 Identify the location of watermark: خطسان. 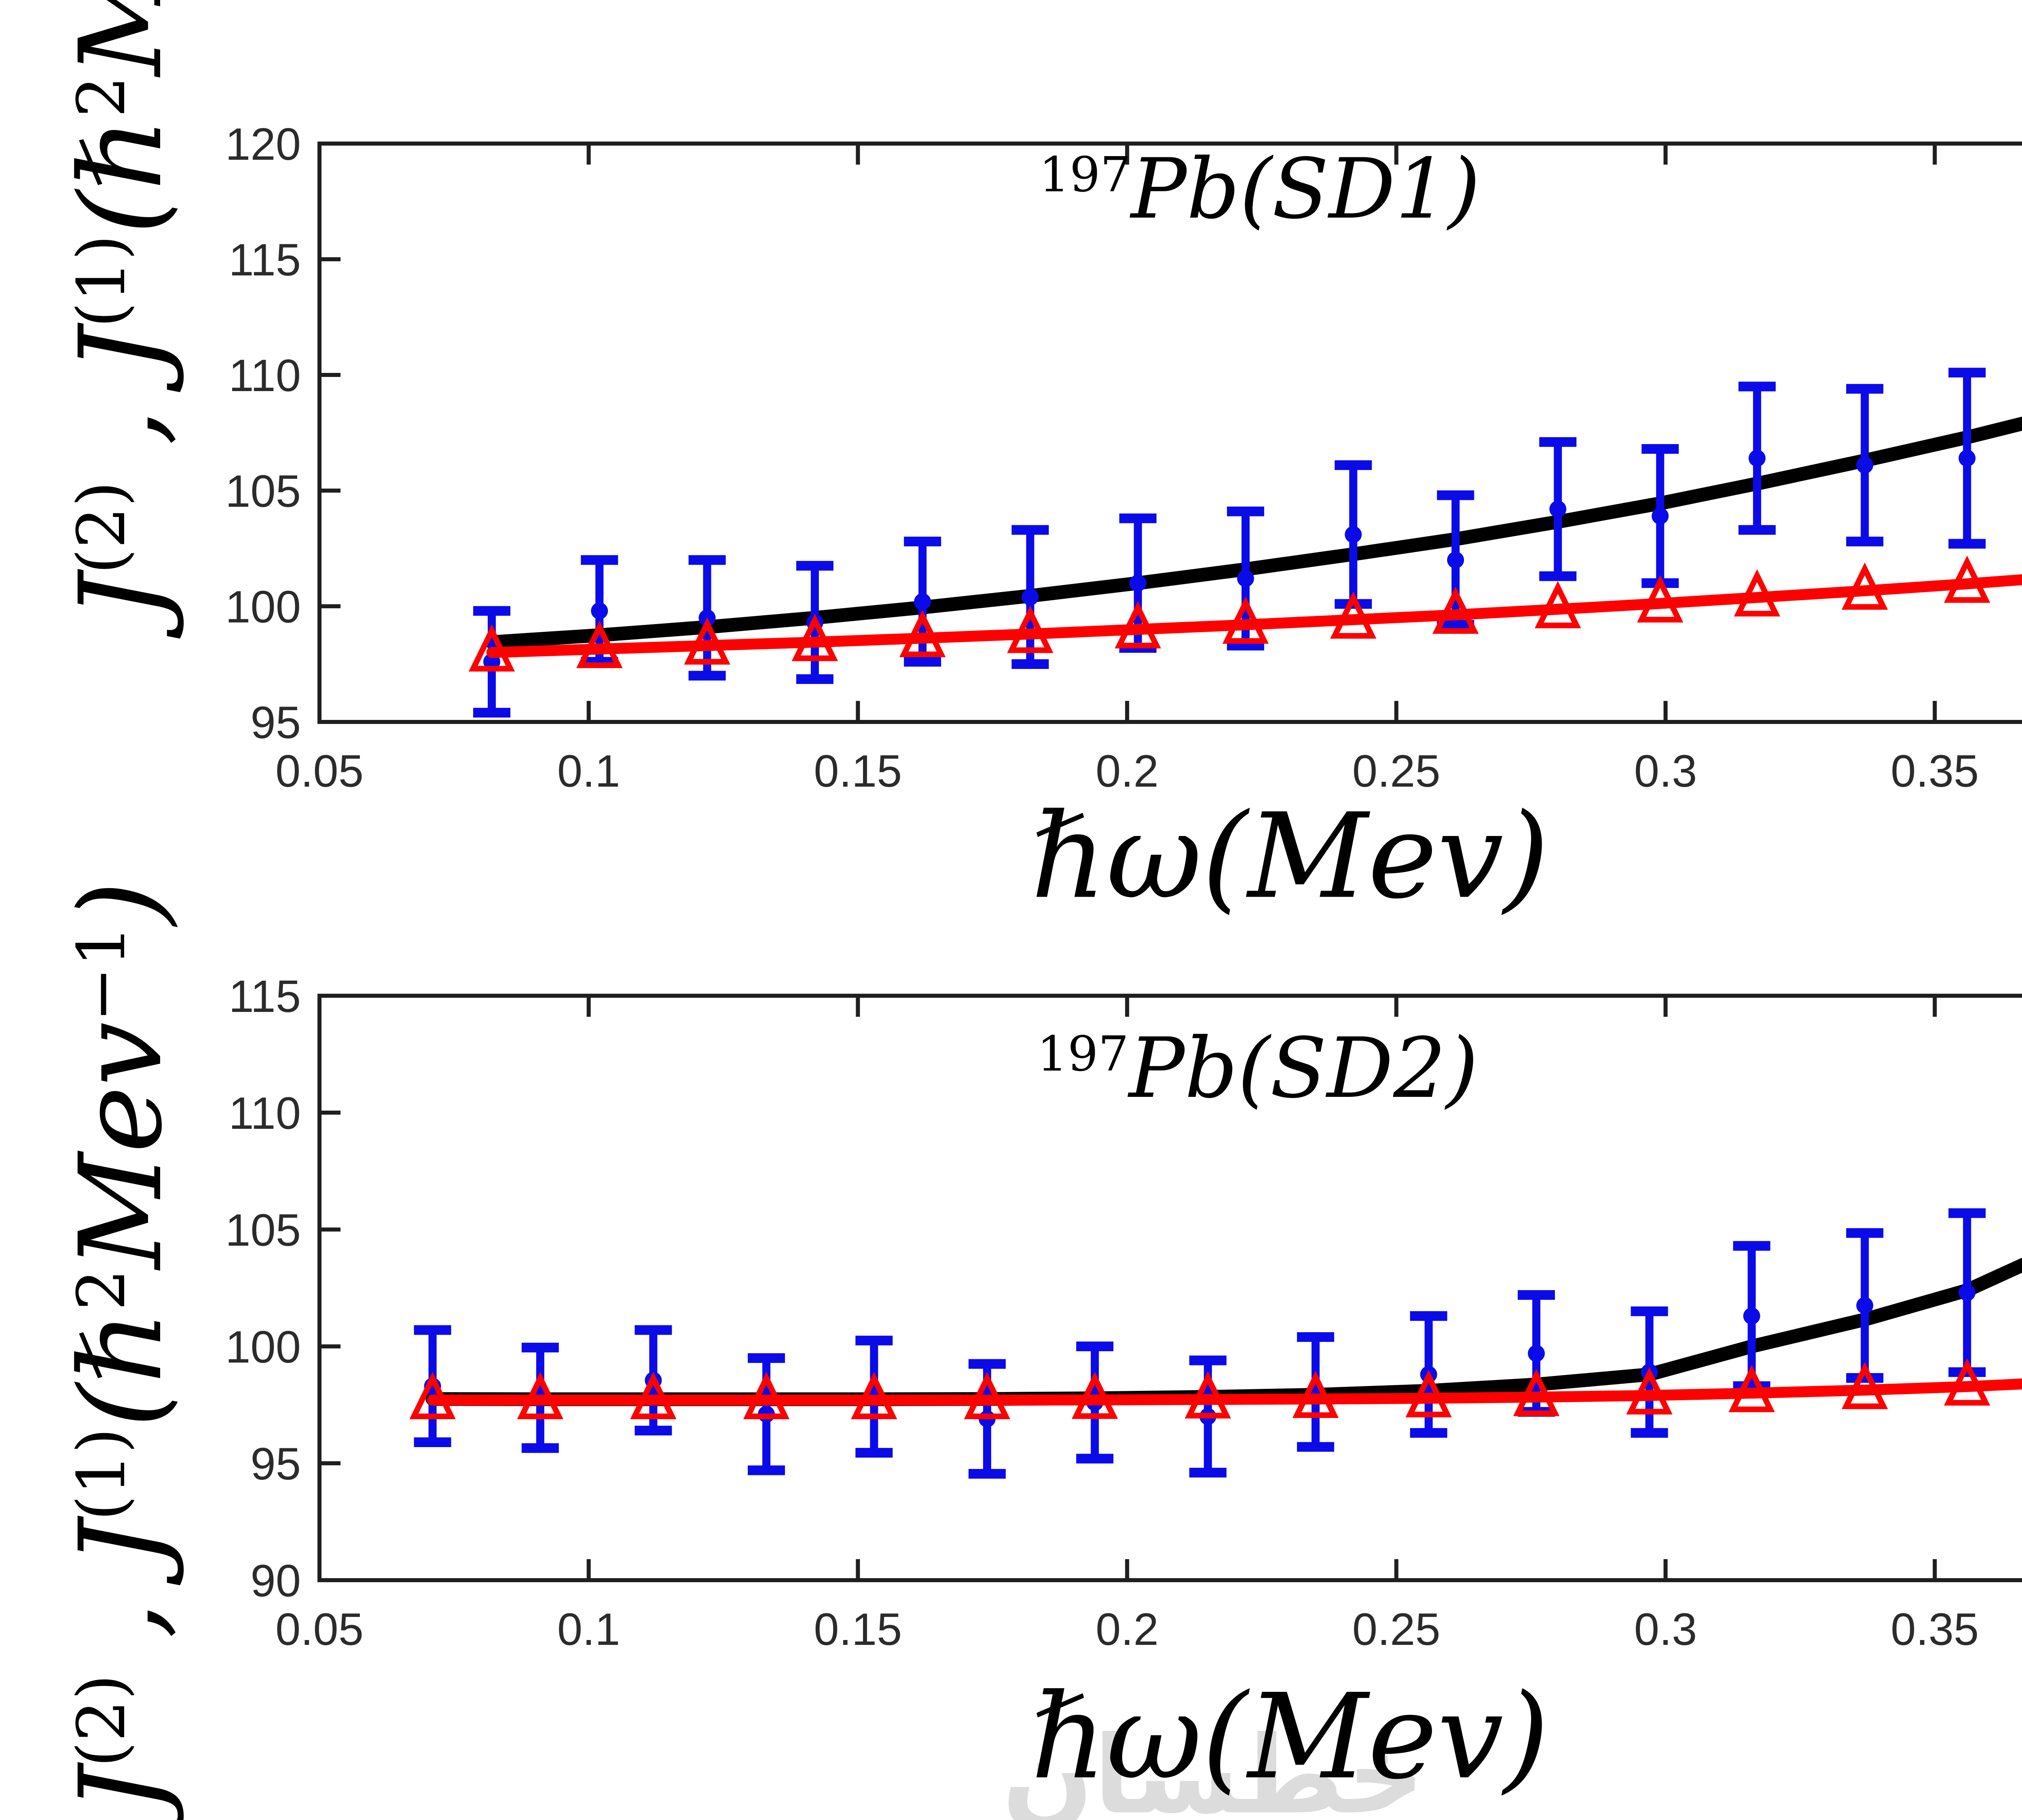
(1213, 1767).